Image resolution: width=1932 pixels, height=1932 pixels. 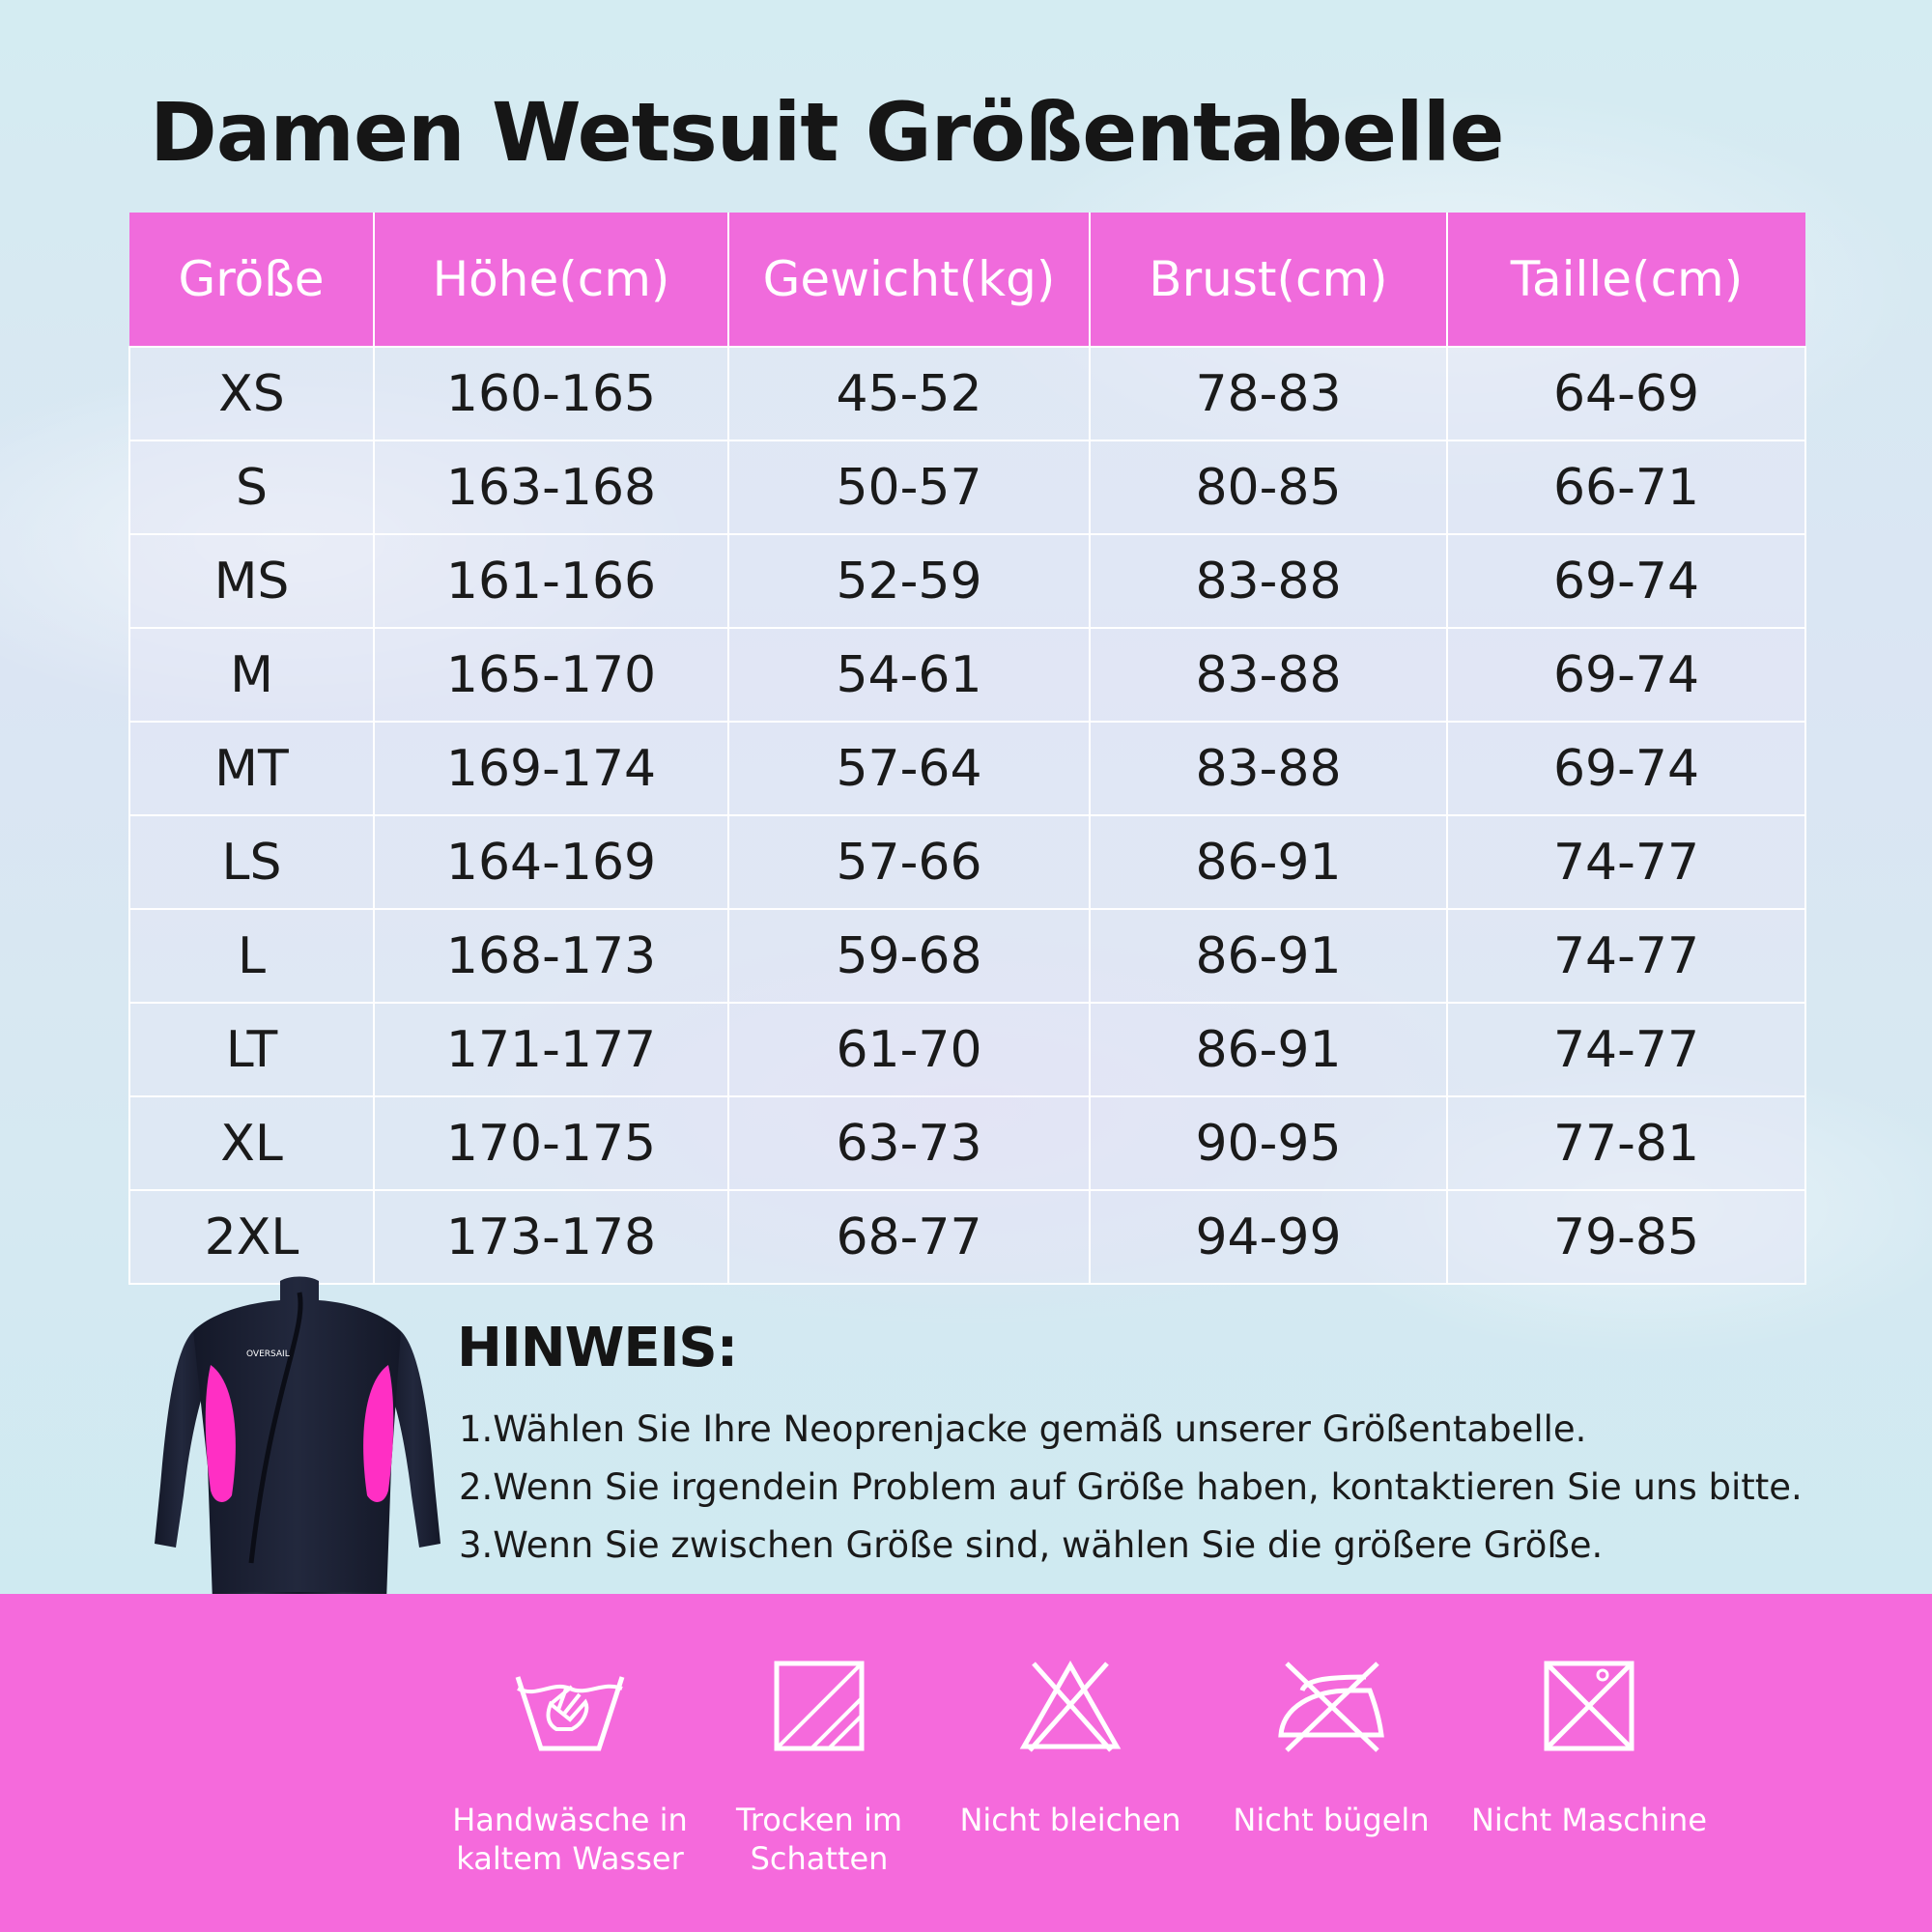 I want to click on table-cell: XL, so click(x=252, y=1143).